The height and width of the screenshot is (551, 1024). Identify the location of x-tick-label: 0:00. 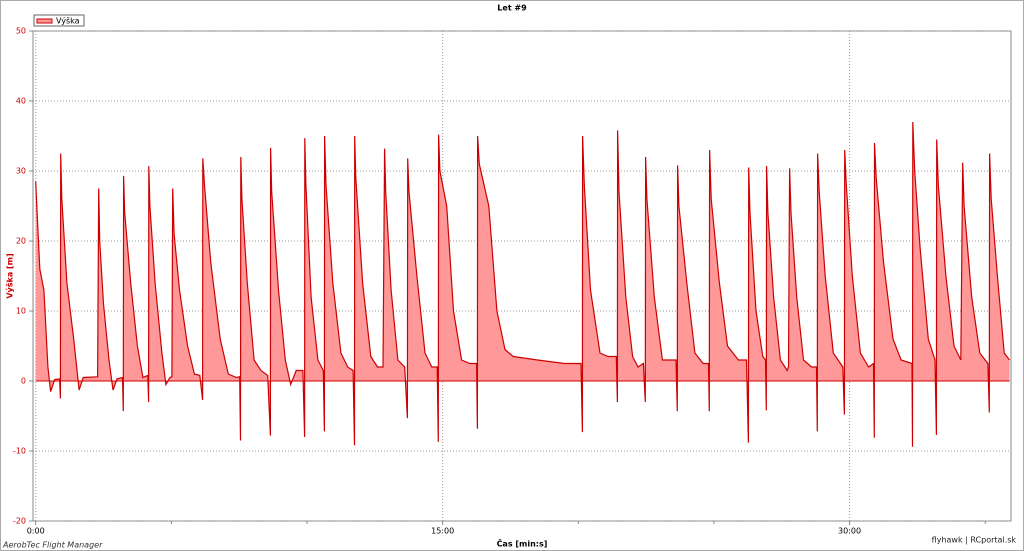
(36, 531).